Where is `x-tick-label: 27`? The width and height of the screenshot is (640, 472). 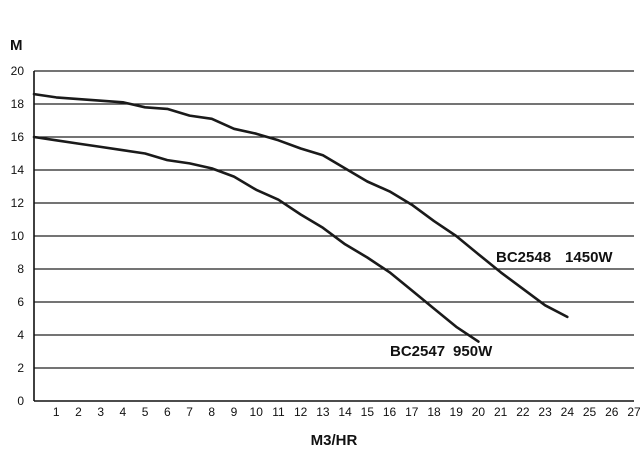 x-tick-label: 27 is located at coordinates (633, 412).